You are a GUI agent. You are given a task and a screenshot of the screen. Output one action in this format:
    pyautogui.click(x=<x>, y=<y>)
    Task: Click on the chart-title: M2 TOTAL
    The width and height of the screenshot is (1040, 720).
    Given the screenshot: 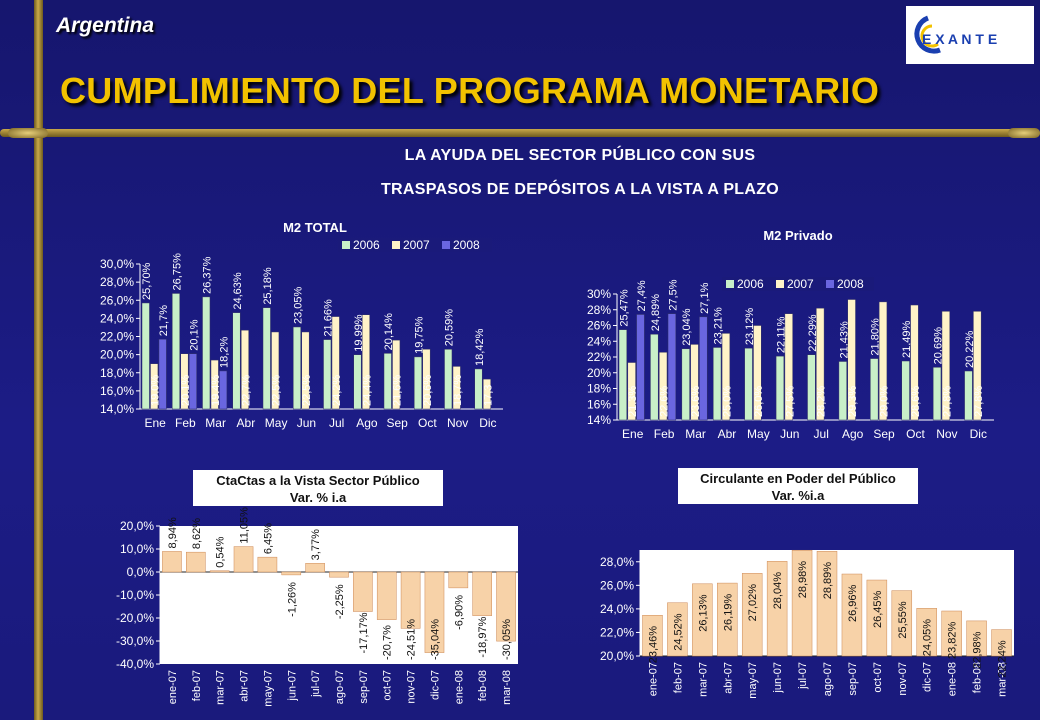 What is the action you would take?
    pyautogui.click(x=315, y=227)
    